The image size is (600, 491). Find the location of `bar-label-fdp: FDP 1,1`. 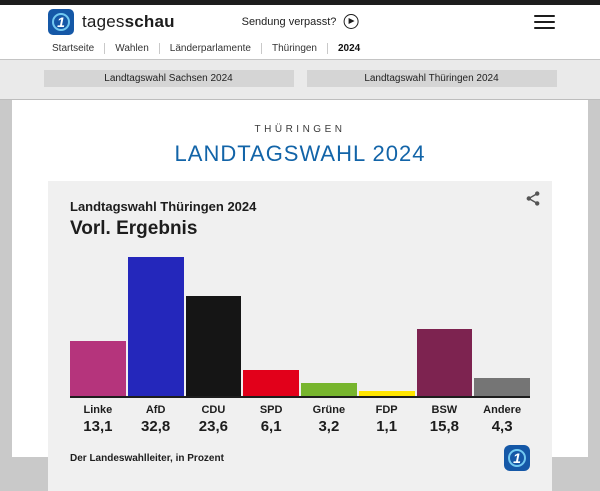

bar-label-fdp: FDP 1,1 is located at coordinates (387, 419).